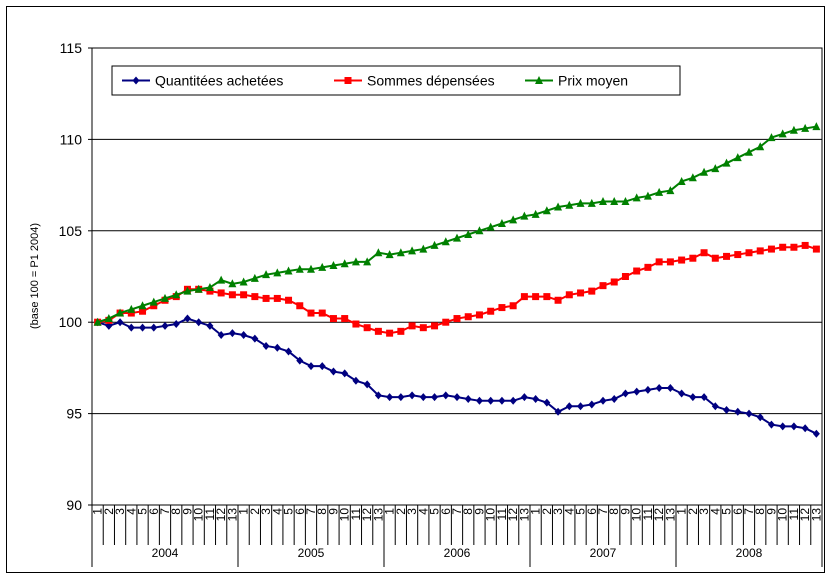 This screenshot has width=830, height=577. Describe the element at coordinates (199, 515) in the screenshot. I see `x-tick-label: 10` at that location.